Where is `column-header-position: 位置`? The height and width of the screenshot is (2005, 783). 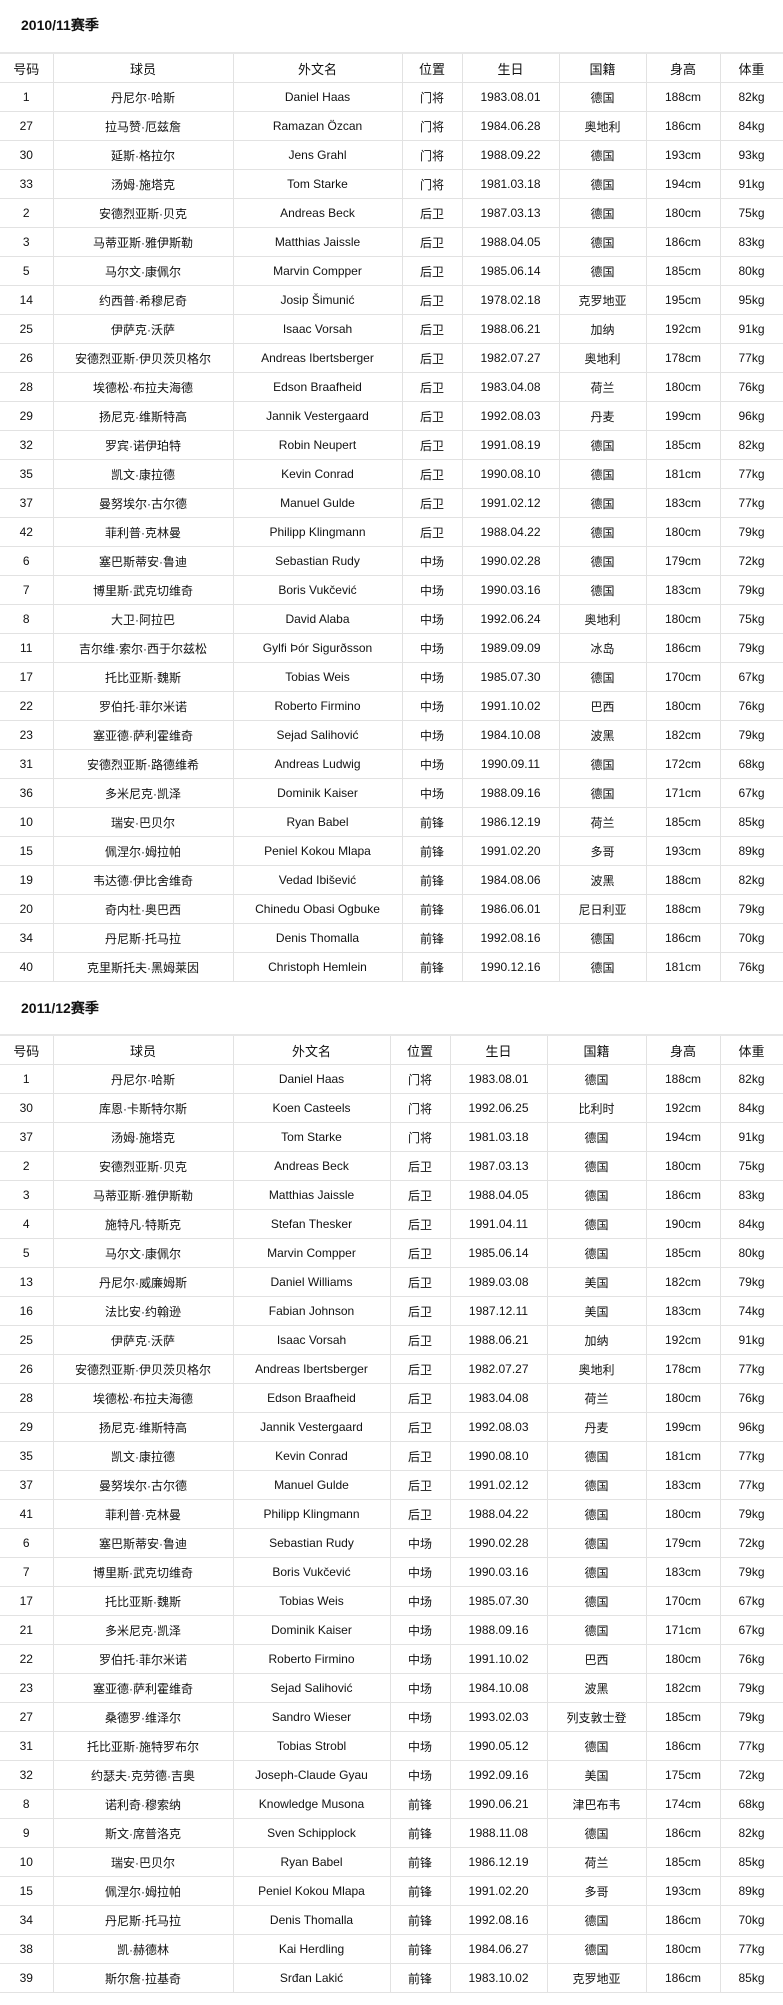
column-header-position: 位置 is located at coordinates (420, 1049).